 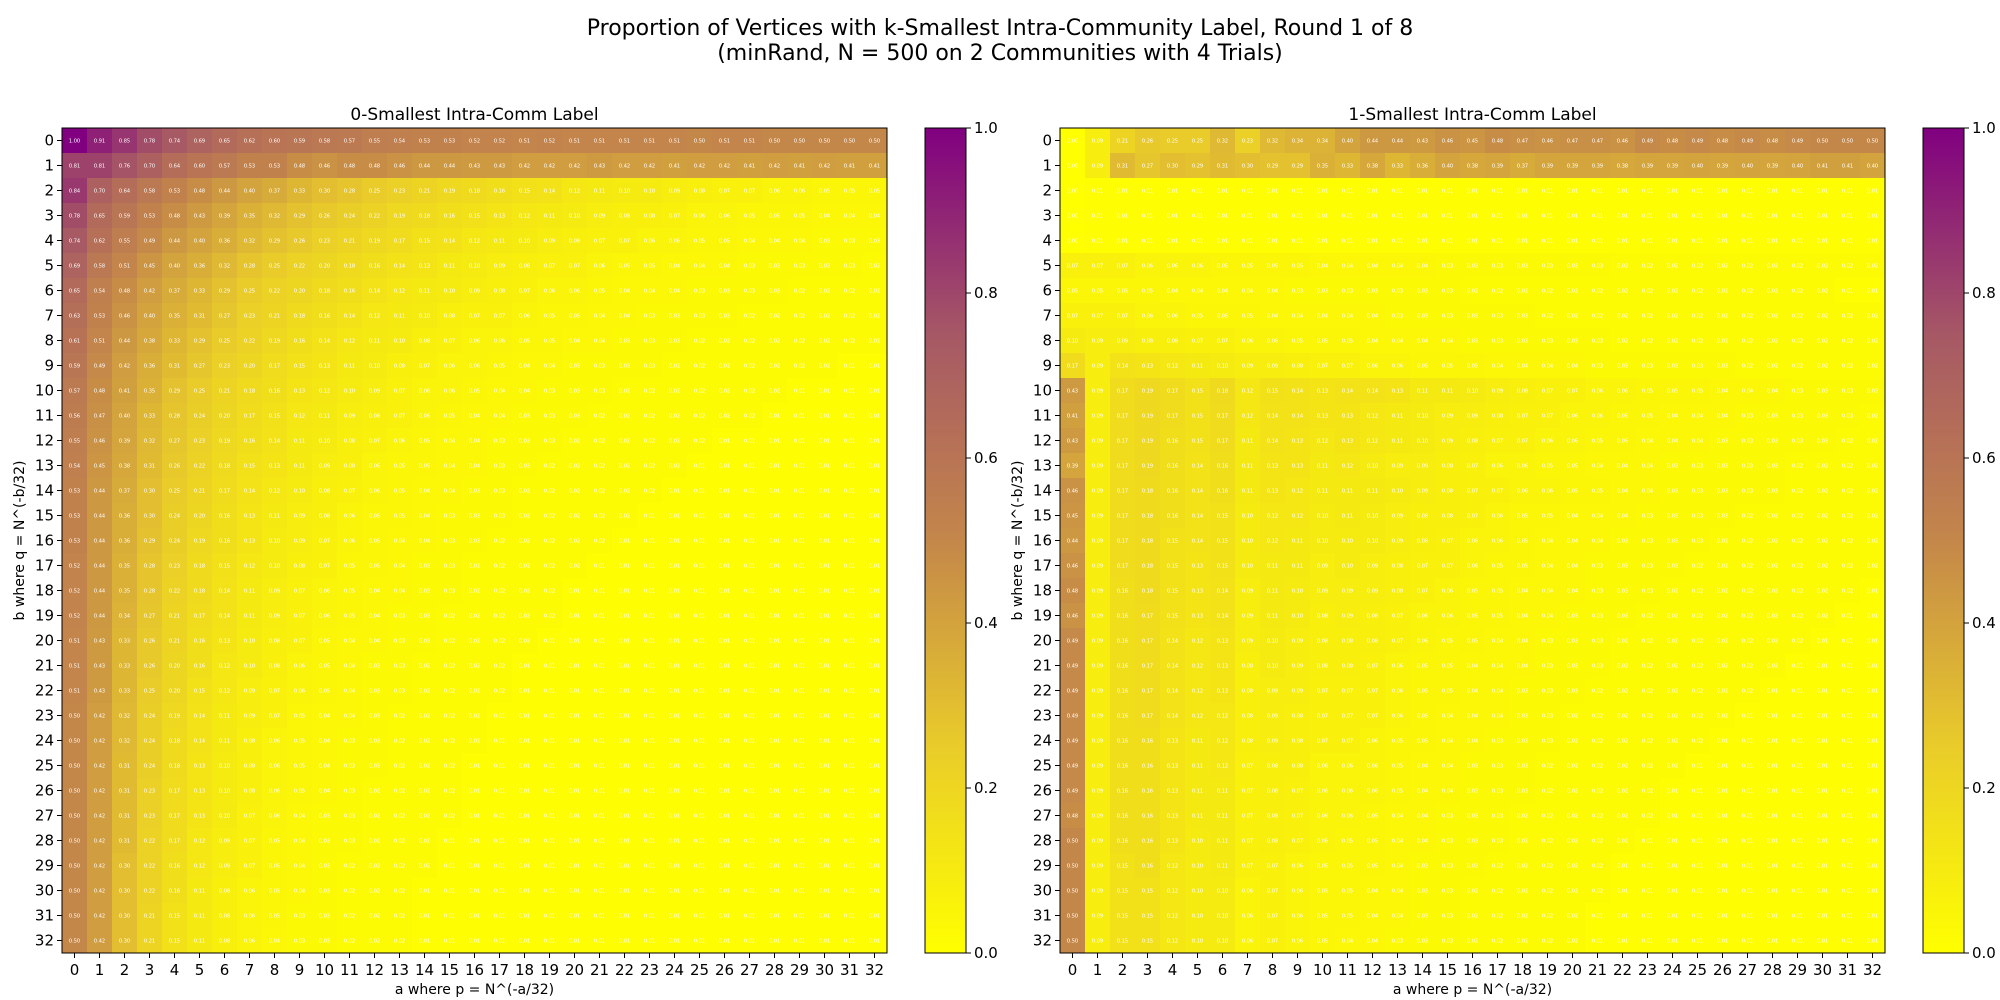 I want to click on heatmap-cell-label: 0.08, so click(x=1172, y=342).